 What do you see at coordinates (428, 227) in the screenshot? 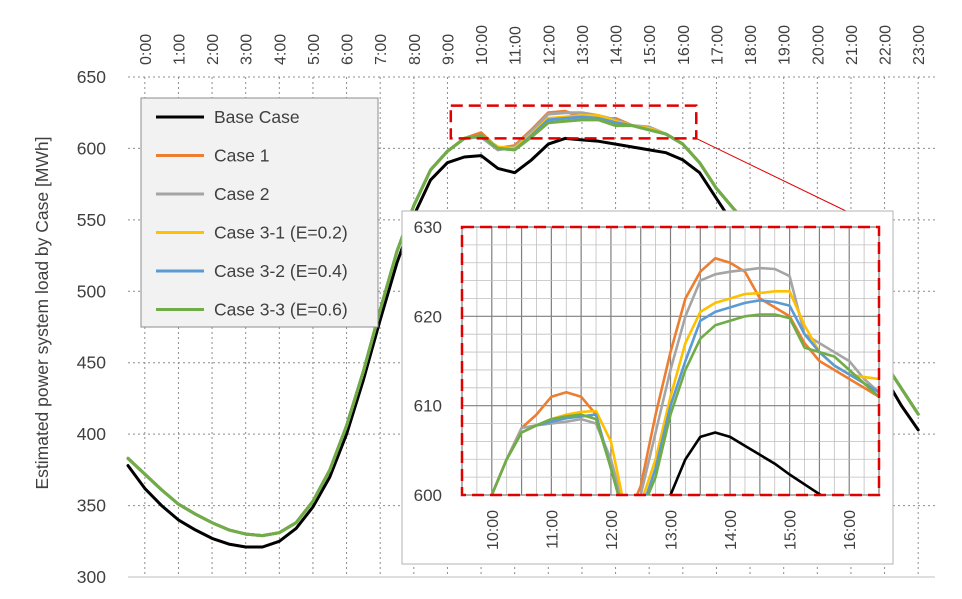
I see `inset-y-tick-label: 630` at bounding box center [428, 227].